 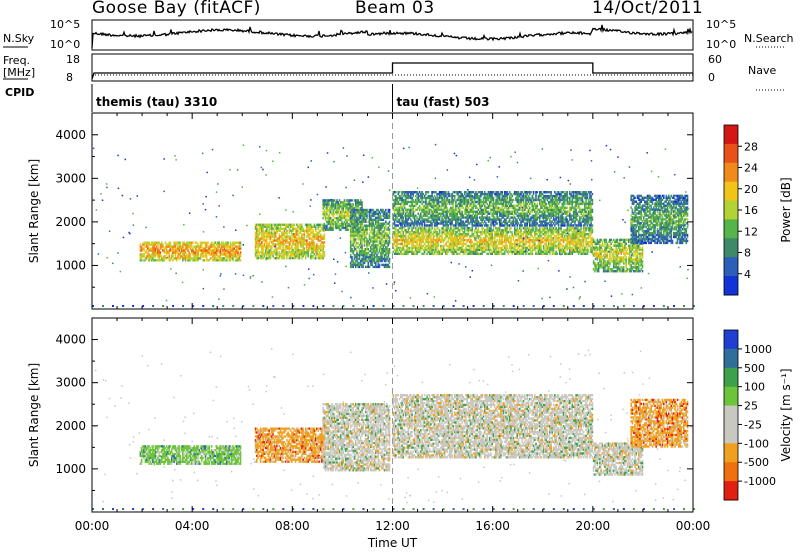 I want to click on noise-right-tick-high: 10^5, so click(x=721, y=24).